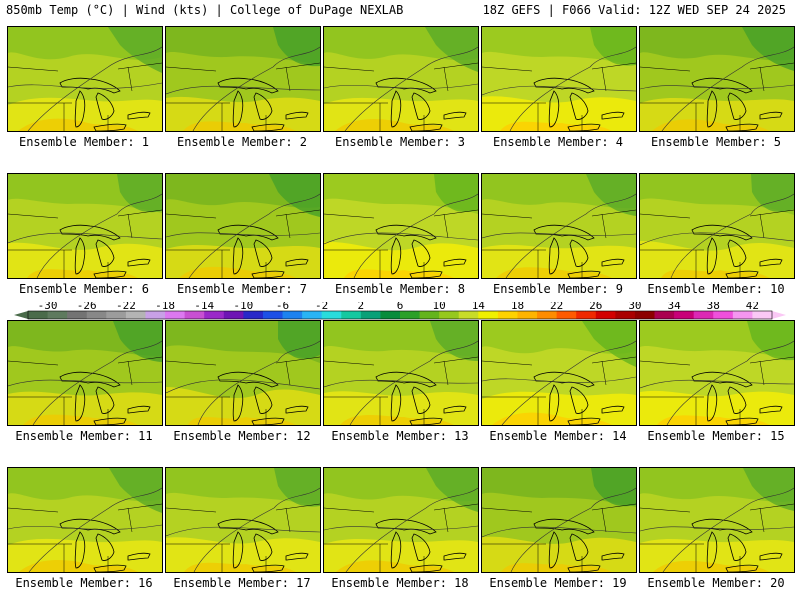 The image size is (800, 600). What do you see at coordinates (84, 142) in the screenshot?
I see `ensemble-member-label: Ensemble Member: 1` at bounding box center [84, 142].